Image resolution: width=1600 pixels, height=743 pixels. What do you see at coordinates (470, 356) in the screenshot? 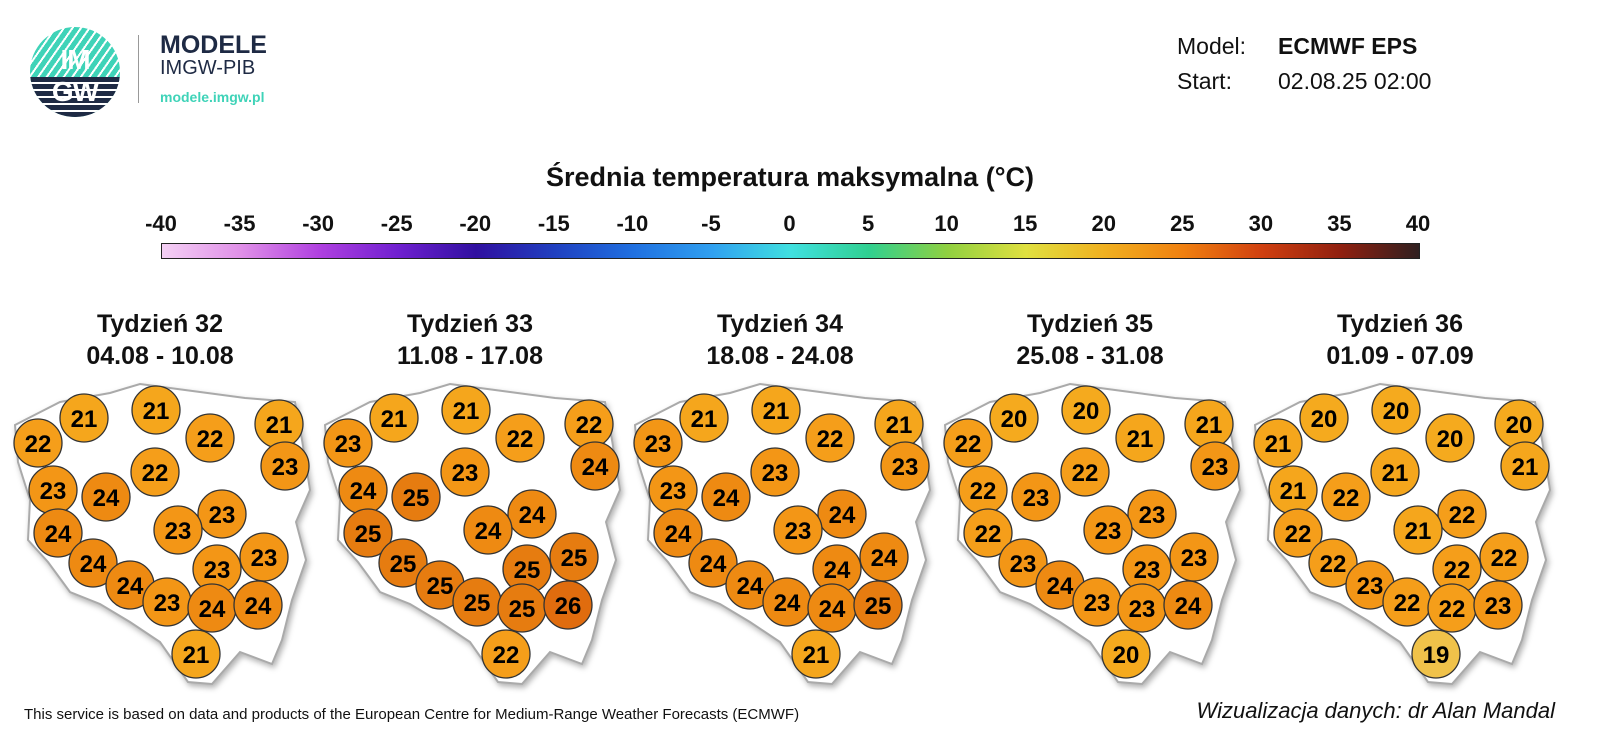
I see `week-dates: 11.08 - 17.08` at bounding box center [470, 356].